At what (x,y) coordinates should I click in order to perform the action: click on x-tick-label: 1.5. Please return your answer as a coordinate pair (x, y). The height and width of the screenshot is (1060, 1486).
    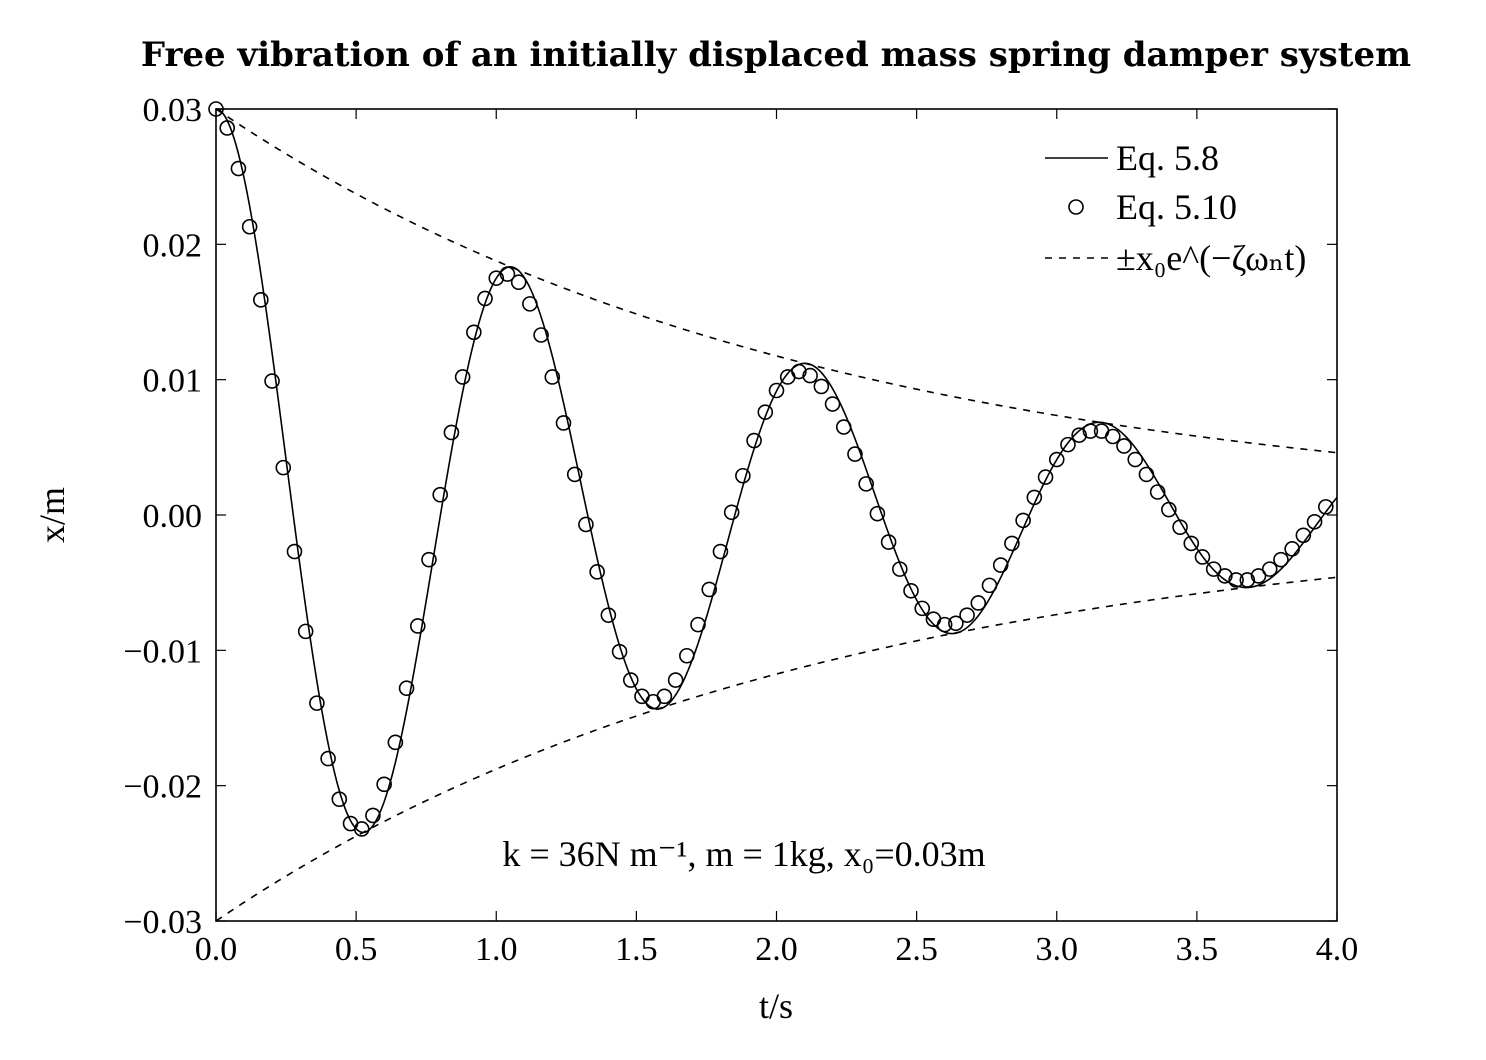
    Looking at the image, I should click on (636, 949).